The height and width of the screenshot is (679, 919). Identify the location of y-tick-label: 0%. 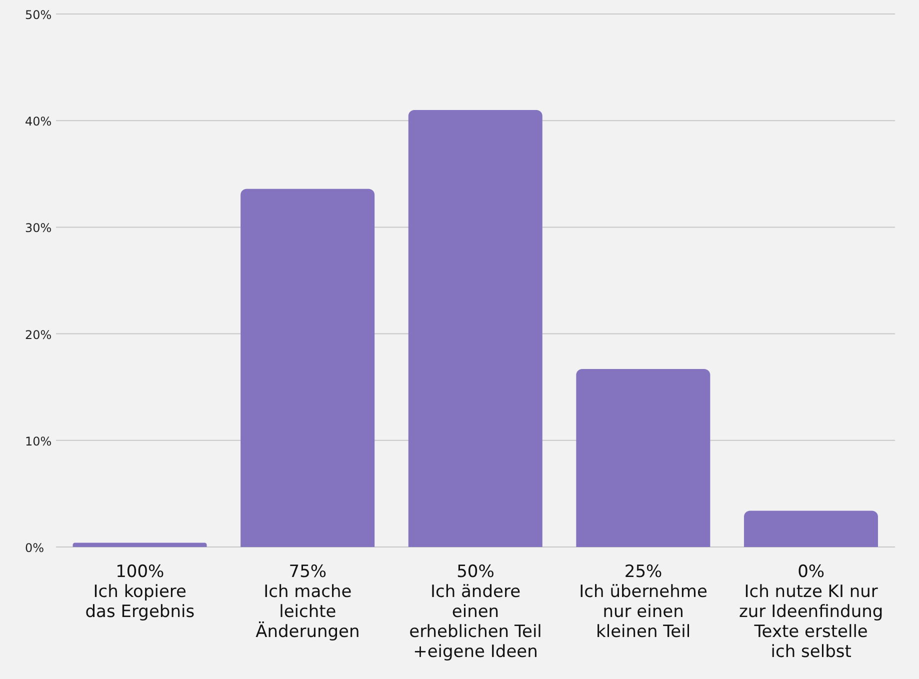
(34, 548).